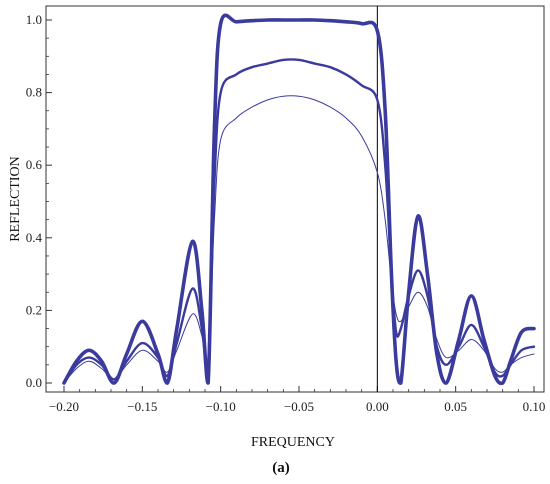  Describe the element at coordinates (64, 406) in the screenshot. I see `x-tick-label: −0.20` at that location.